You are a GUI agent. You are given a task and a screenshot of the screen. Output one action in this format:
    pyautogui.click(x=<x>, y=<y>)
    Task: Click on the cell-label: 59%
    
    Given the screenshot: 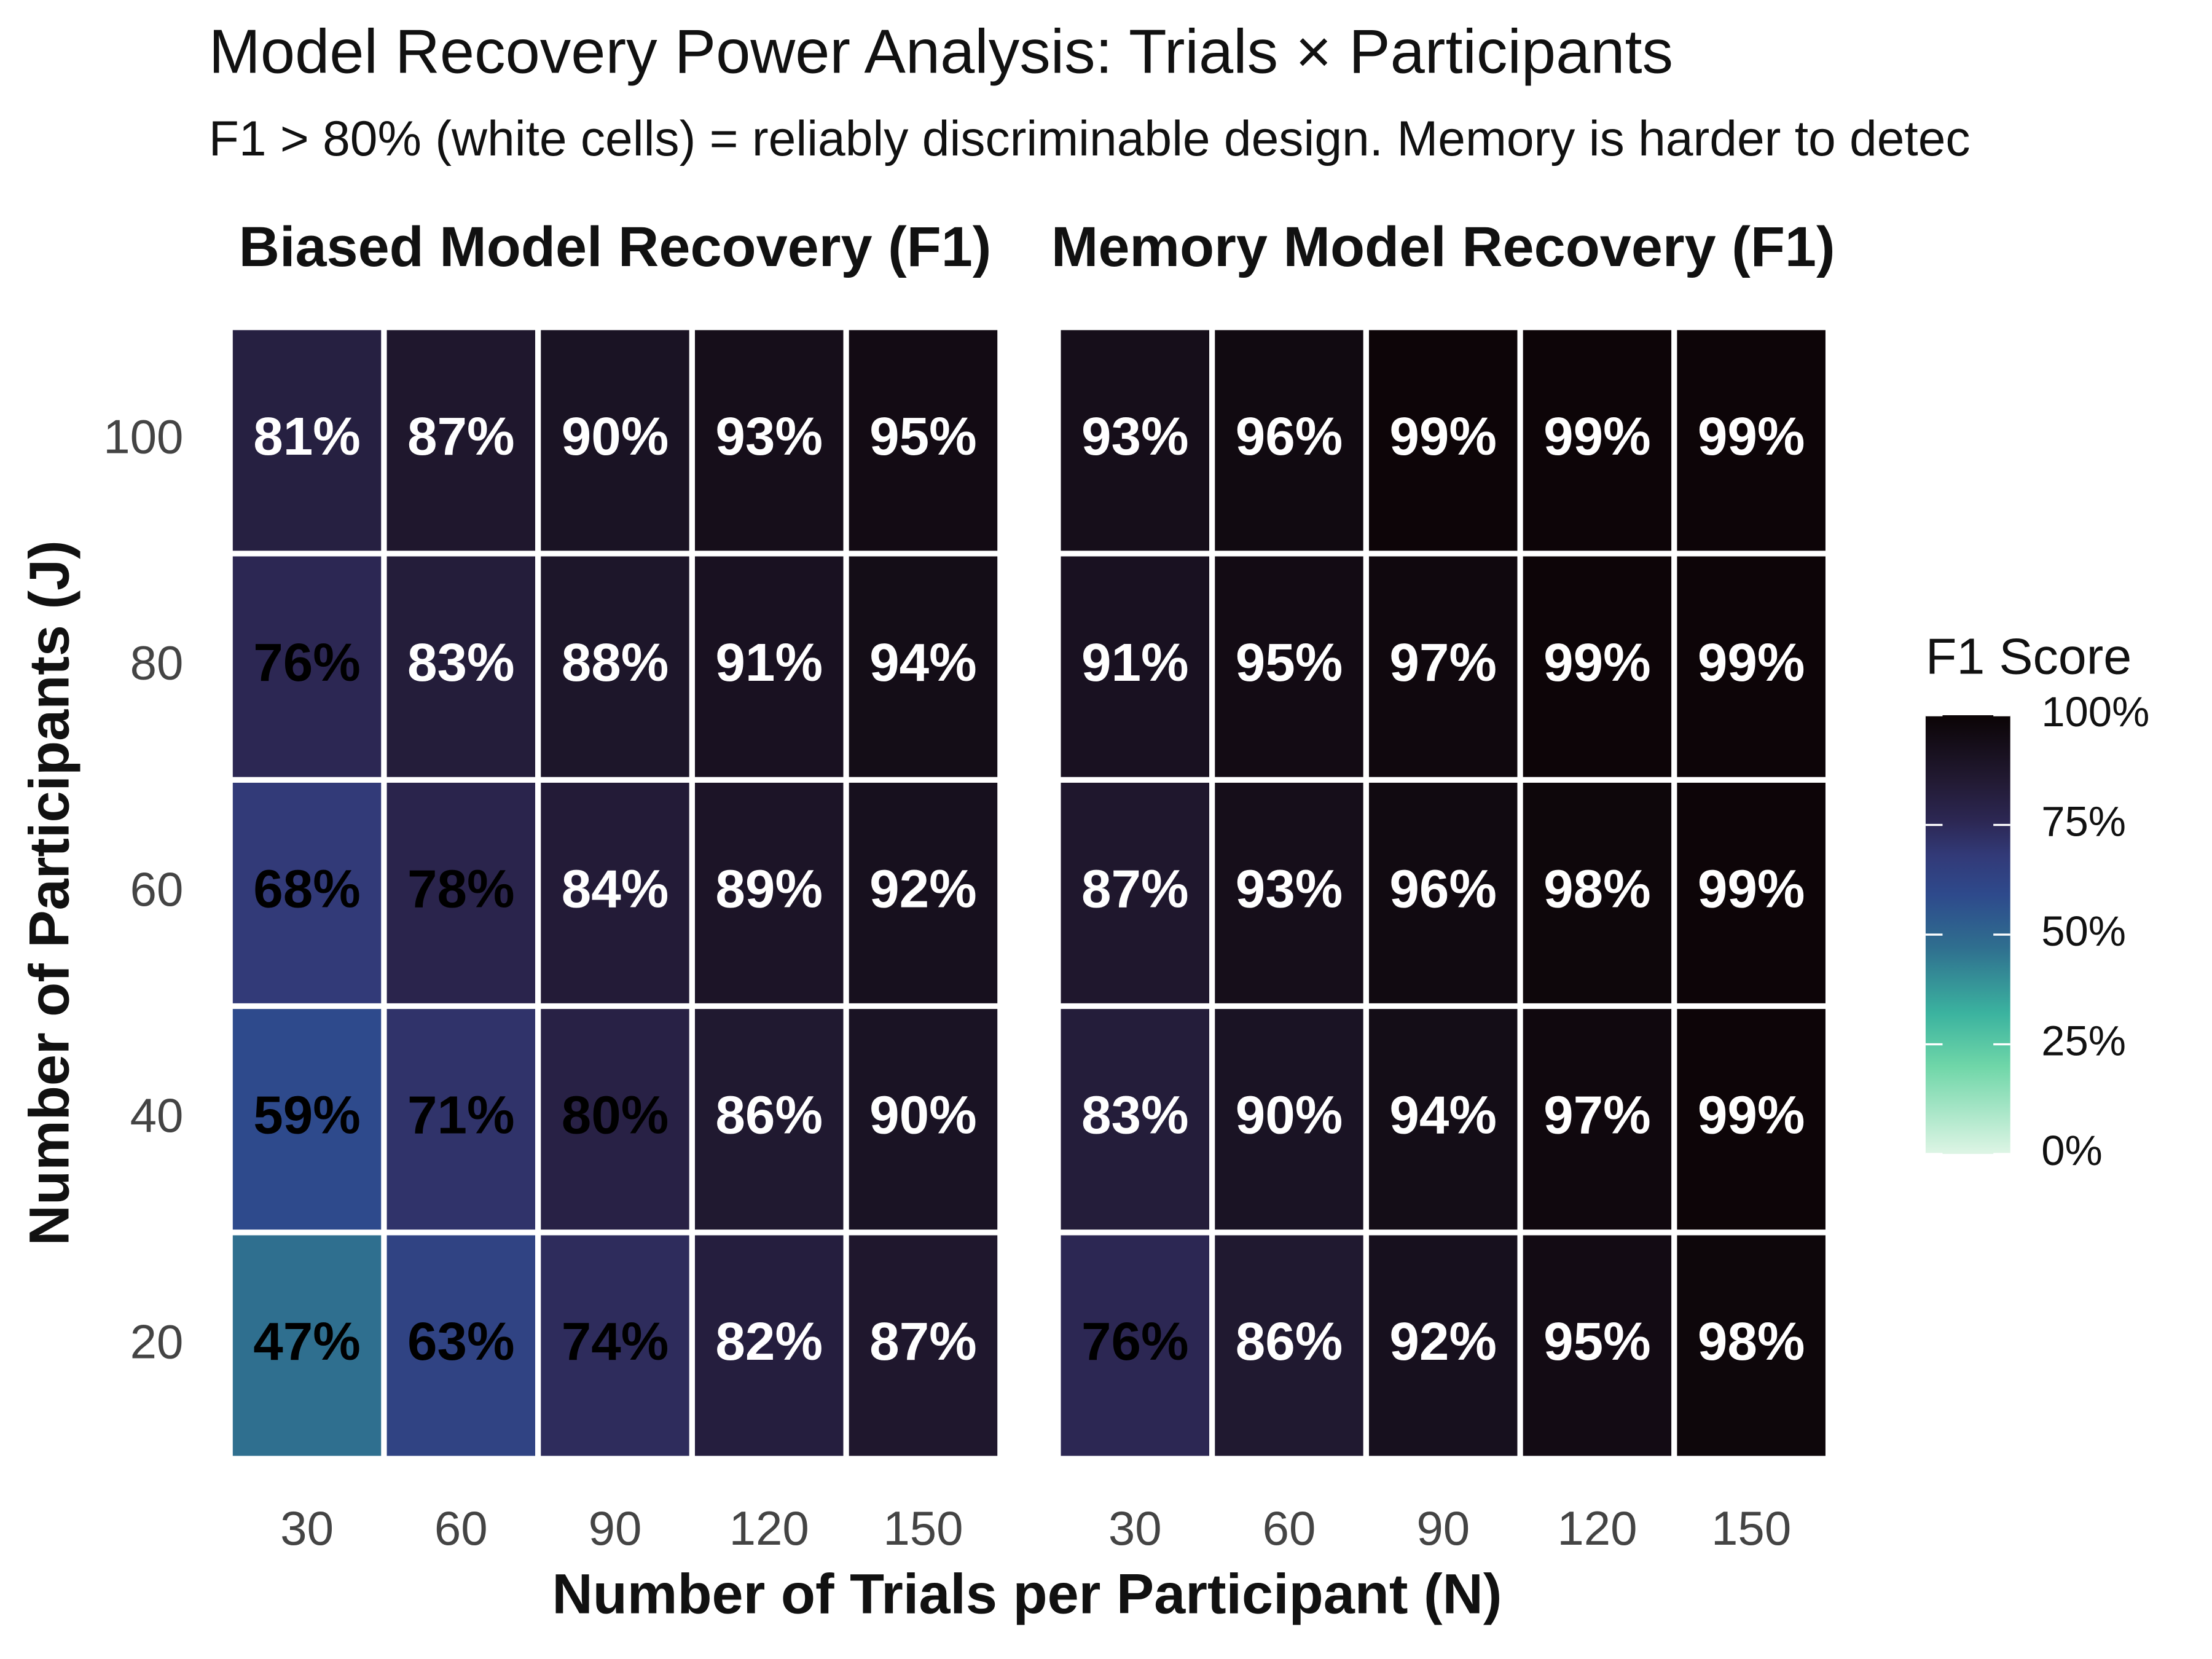 What is the action you would take?
    pyautogui.click(x=307, y=1115)
    